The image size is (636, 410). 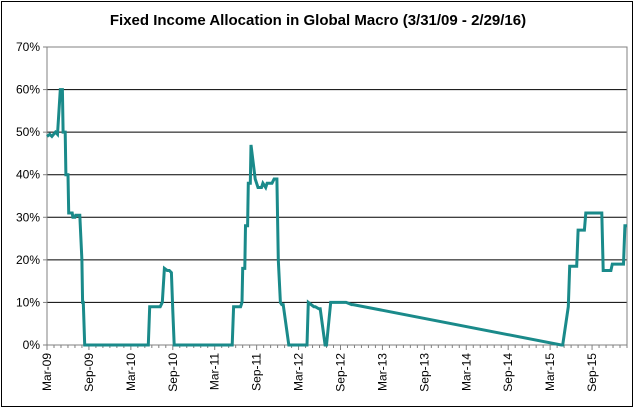 I want to click on x-tick-label: Mar-15, so click(x=550, y=372).